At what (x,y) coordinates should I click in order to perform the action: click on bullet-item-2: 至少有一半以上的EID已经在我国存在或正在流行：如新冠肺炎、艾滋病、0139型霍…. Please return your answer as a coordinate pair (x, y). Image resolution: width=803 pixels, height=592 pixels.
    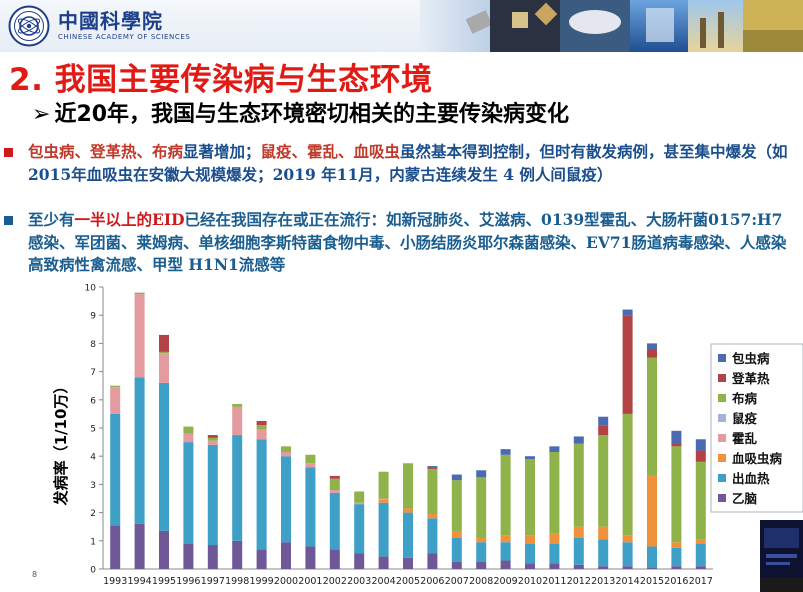
    Looking at the image, I should click on (399, 243).